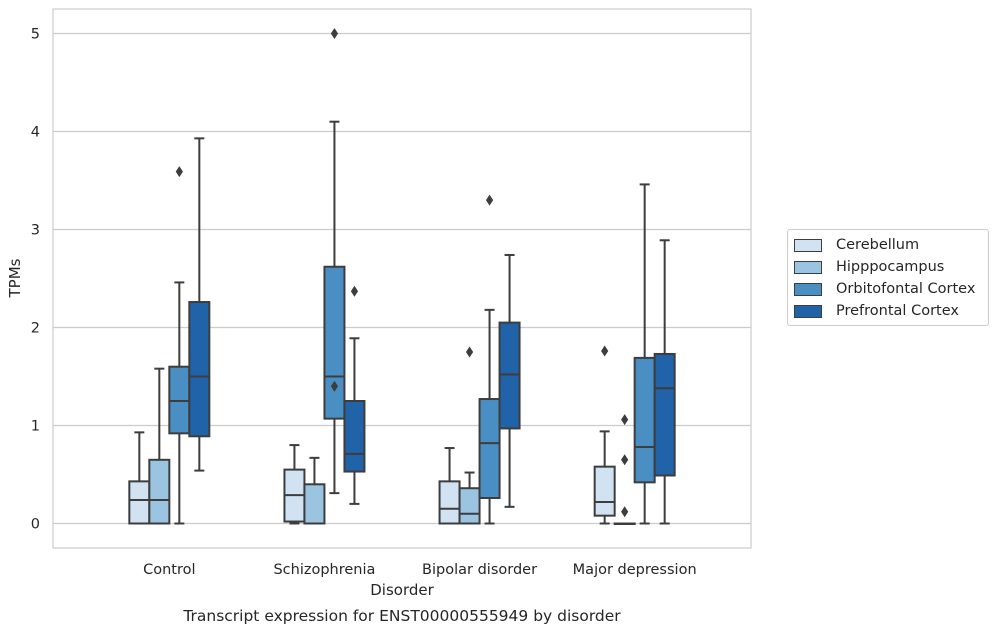 This screenshot has width=999, height=638. I want to click on y-tick-label: 2, so click(35, 329).